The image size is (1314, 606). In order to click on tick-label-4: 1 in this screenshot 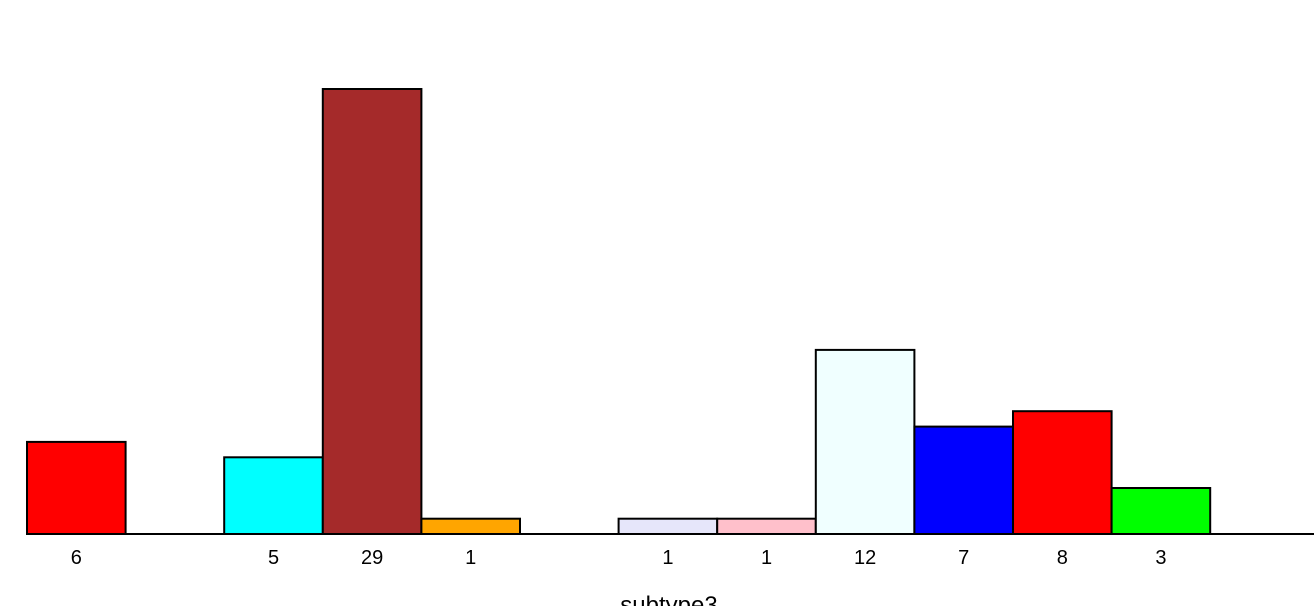, I will do `click(667, 558)`.